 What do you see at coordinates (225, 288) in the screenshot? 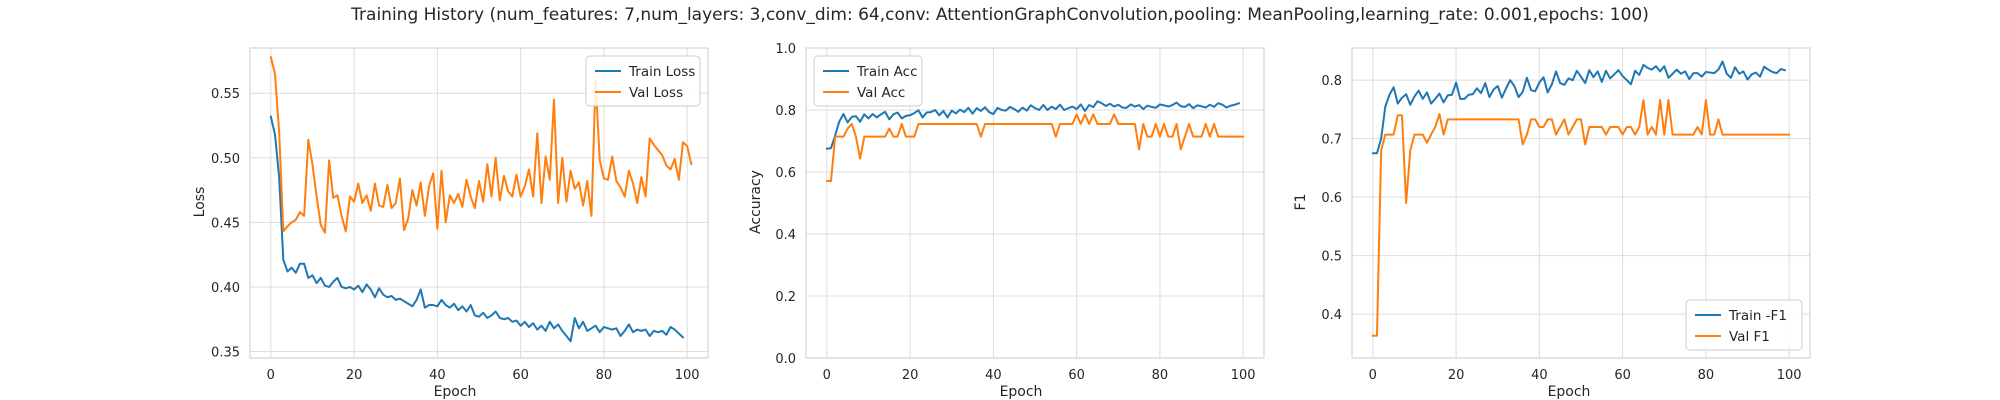
I see `loss-y-tick-label: 0.40` at bounding box center [225, 288].